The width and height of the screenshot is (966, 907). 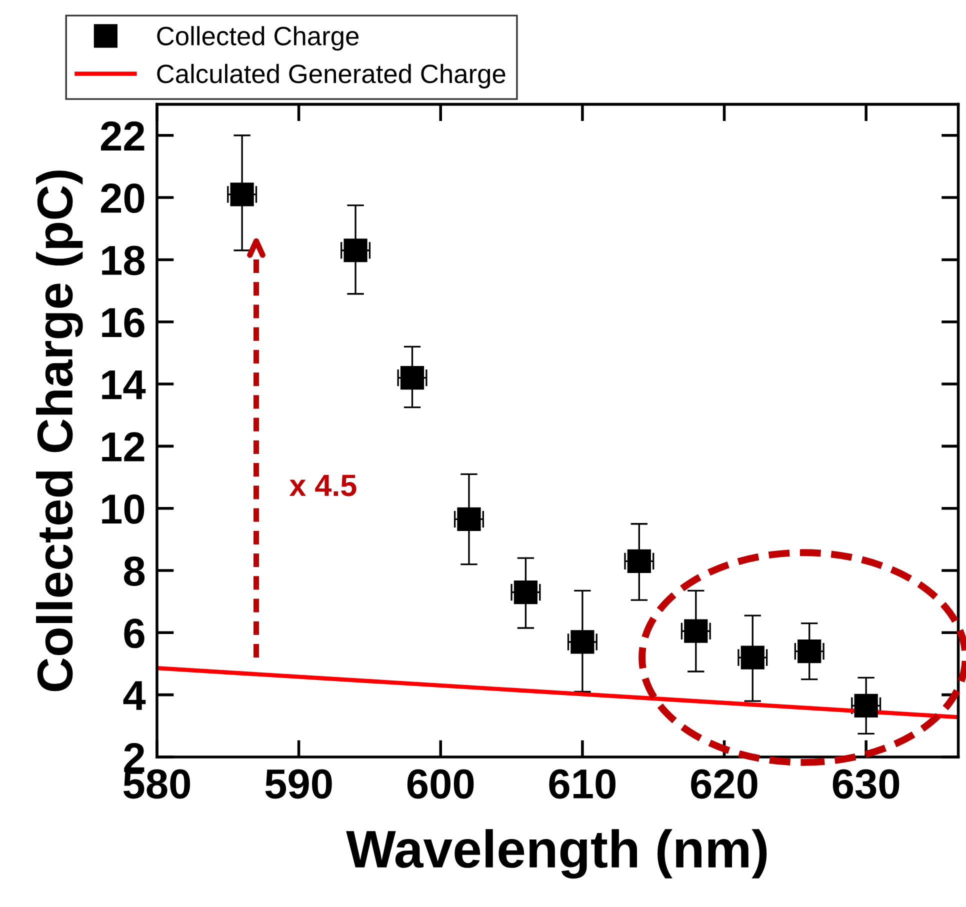 What do you see at coordinates (258, 38) in the screenshot?
I see `legend-label: Collected Charge` at bounding box center [258, 38].